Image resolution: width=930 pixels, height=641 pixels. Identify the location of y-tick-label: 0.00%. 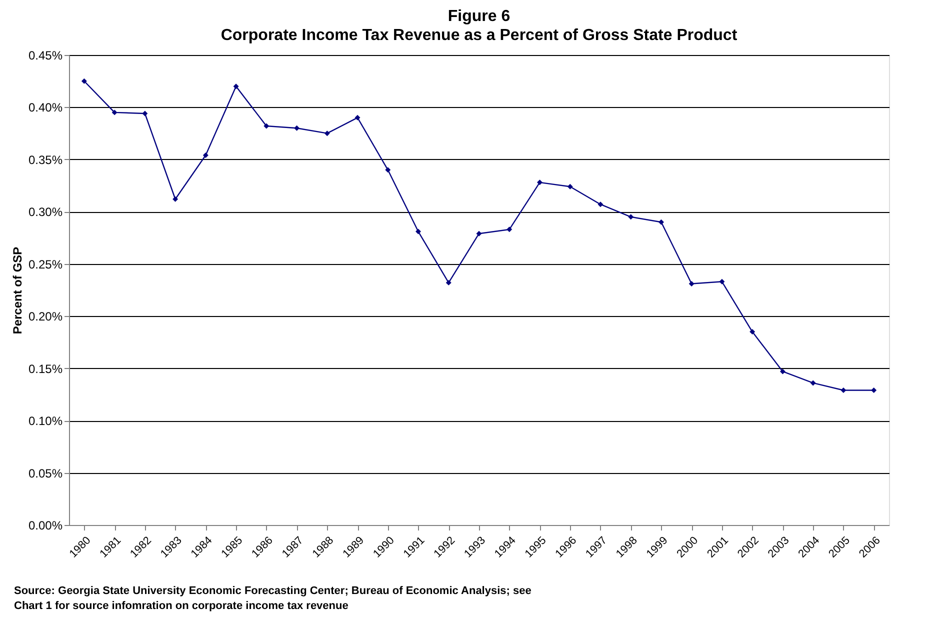
(45, 525).